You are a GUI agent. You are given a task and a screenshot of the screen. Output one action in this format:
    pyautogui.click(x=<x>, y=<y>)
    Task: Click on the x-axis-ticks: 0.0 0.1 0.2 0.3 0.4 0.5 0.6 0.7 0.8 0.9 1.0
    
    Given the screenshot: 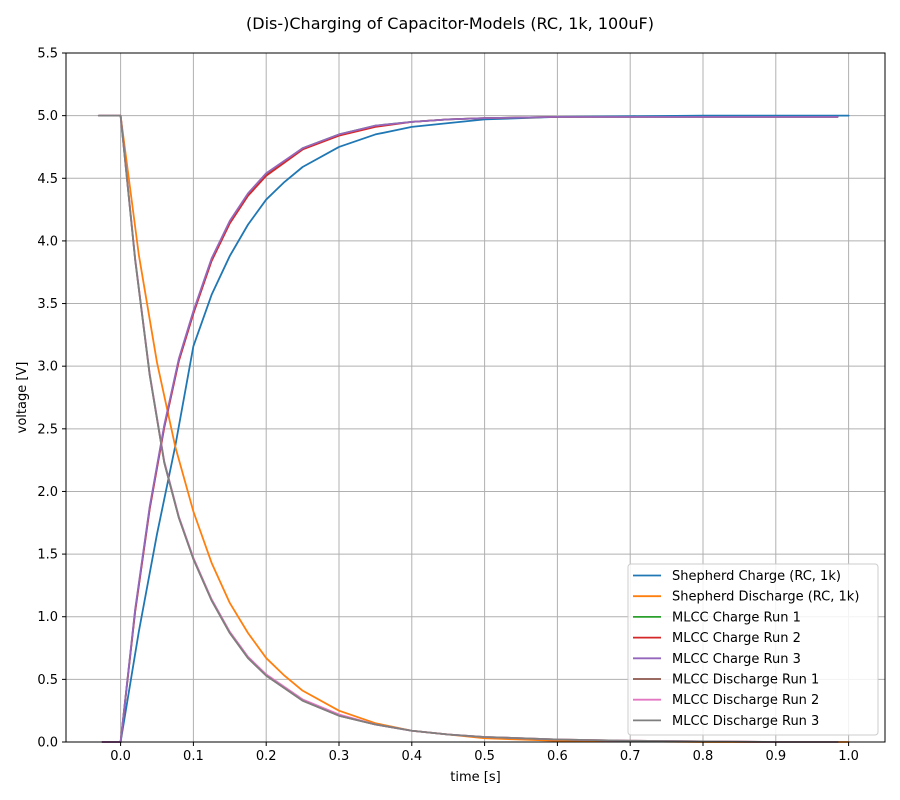 What is the action you would take?
    pyautogui.click(x=484, y=753)
    